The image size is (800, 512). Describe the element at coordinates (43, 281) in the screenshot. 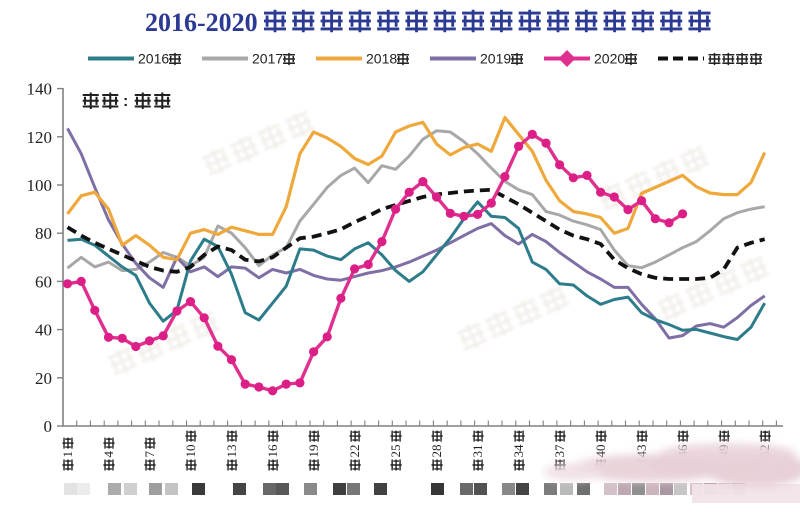

I see `svg-text: 60` at that location.